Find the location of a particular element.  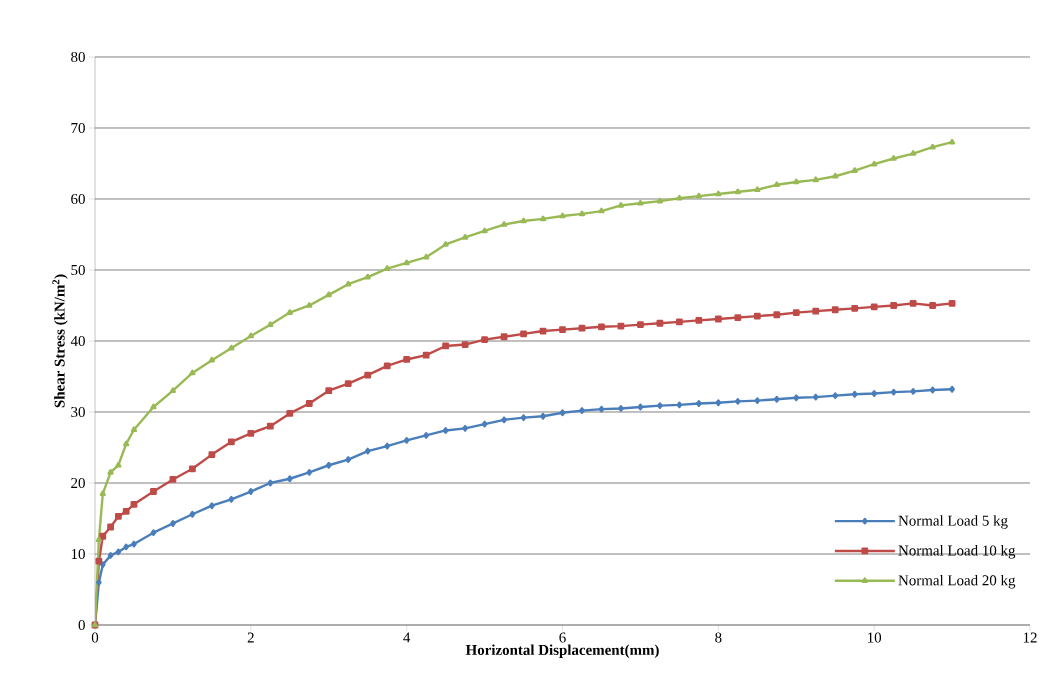

x-tick-label: 2 is located at coordinates (250, 637).